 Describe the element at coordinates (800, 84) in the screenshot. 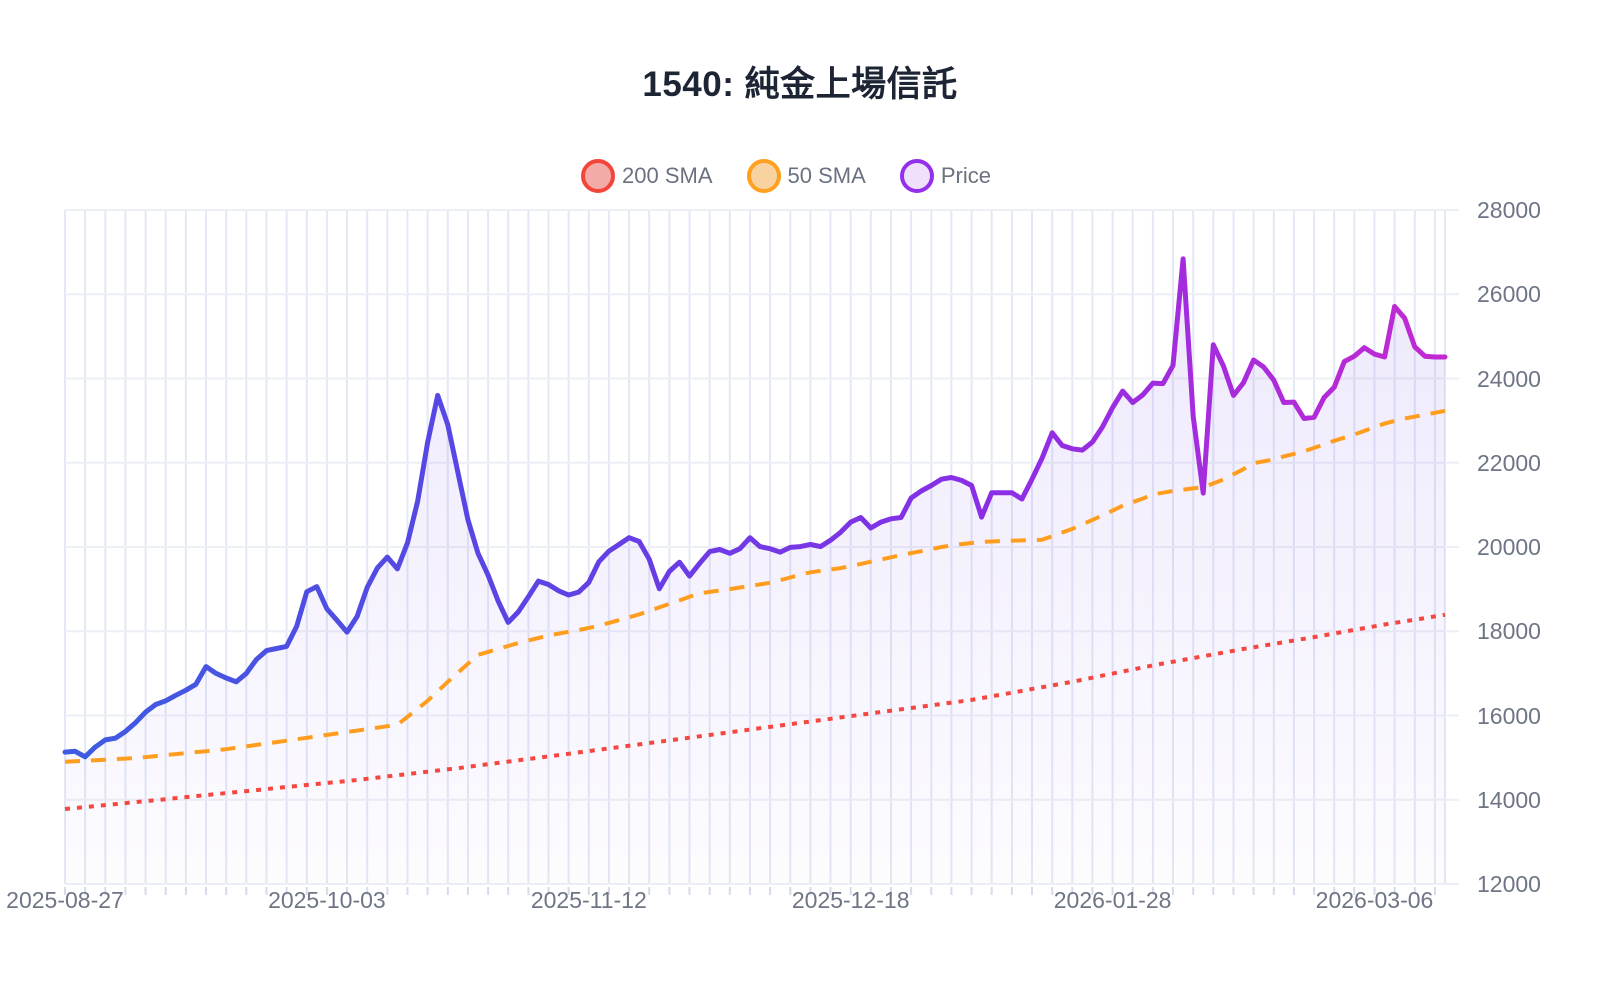

I see `chart-title: 1540: 純金上場信託` at that location.